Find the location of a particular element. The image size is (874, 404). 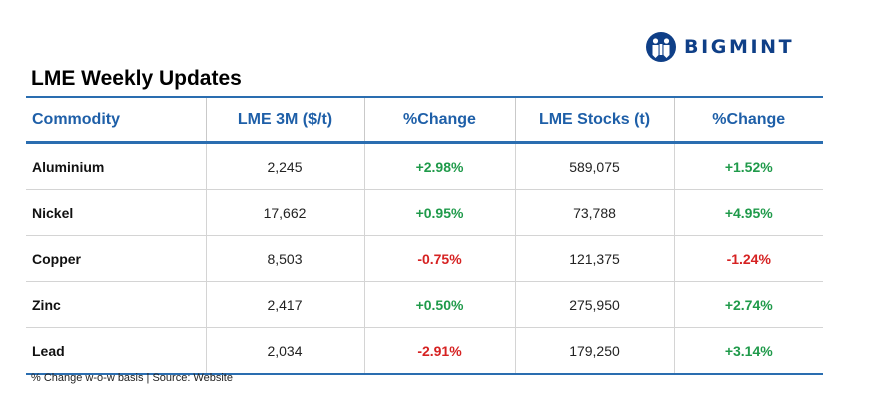

stocks-change-cell: -1.24% is located at coordinates (748, 258).